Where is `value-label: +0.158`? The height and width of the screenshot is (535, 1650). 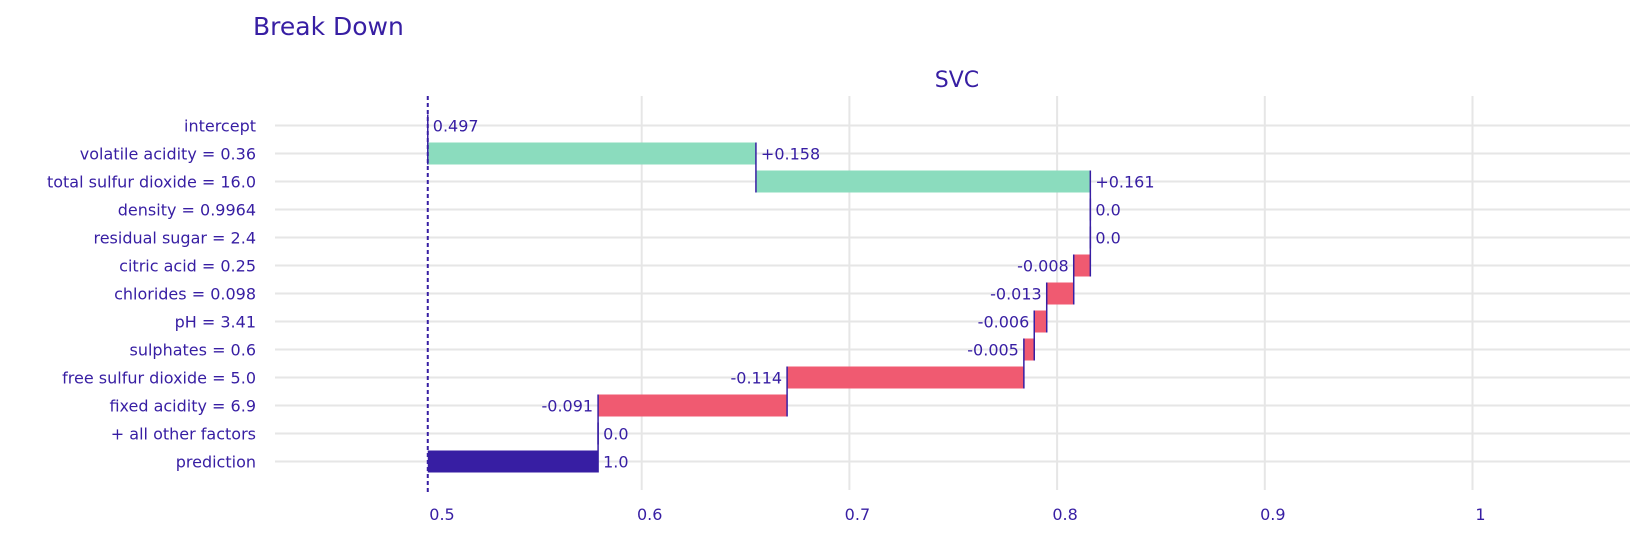
value-label: +0.158 is located at coordinates (790, 154).